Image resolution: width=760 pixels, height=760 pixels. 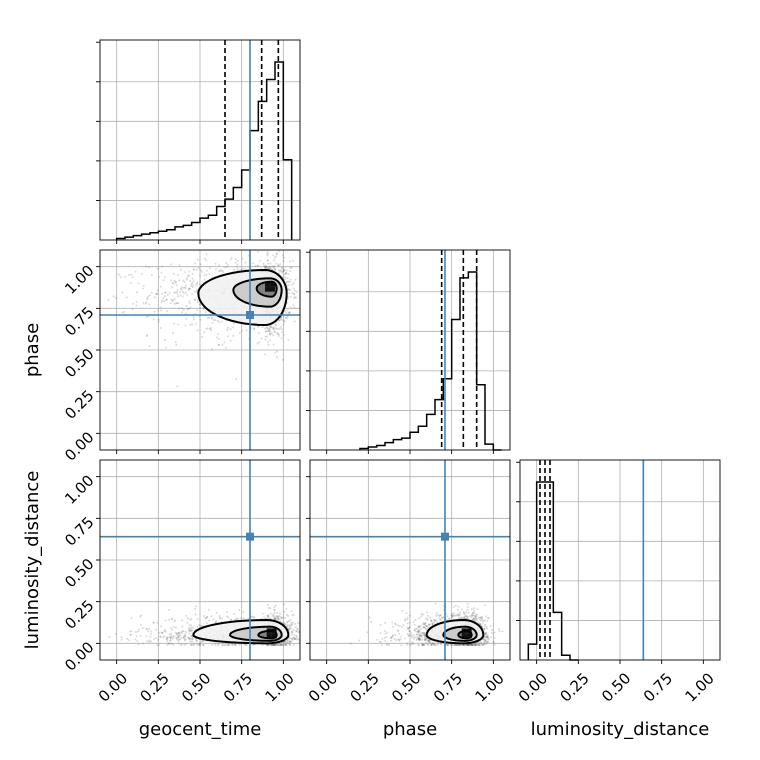 I want to click on panel-content, so click(x=410, y=560).